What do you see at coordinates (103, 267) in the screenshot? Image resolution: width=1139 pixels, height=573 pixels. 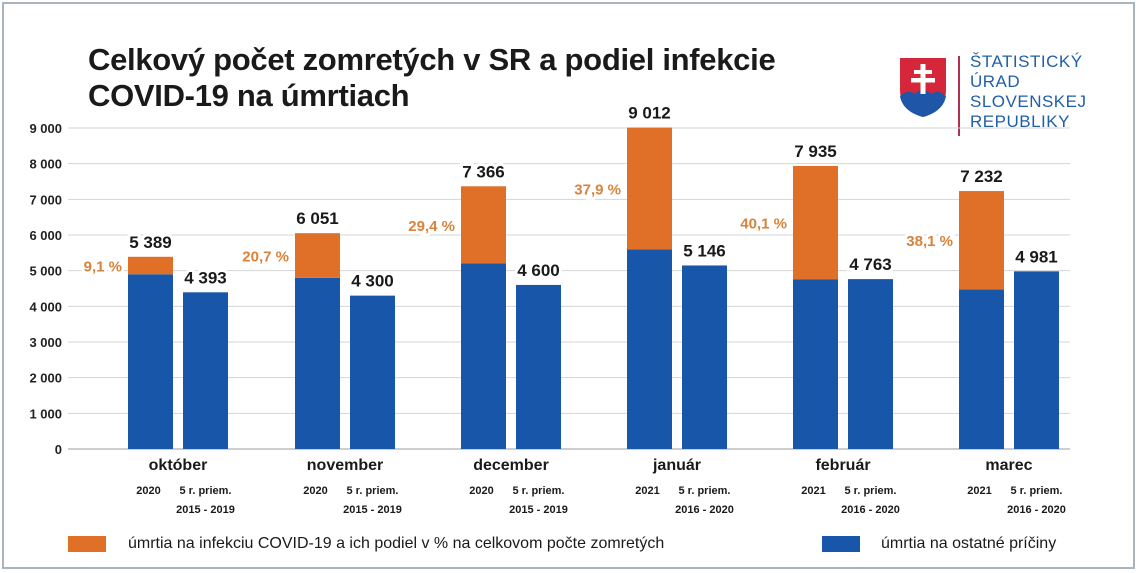 I see `covid-share-label: 9,1 %` at bounding box center [103, 267].